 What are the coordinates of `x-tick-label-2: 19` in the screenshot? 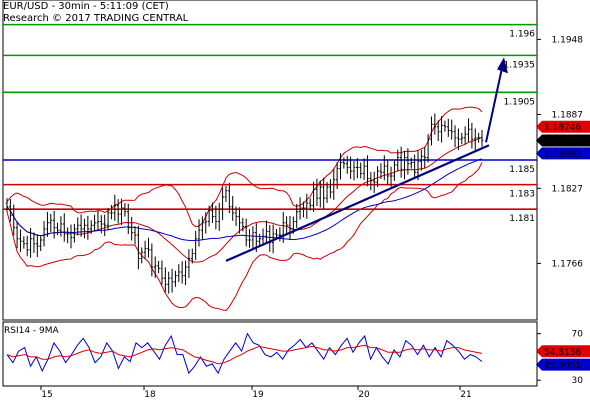 It's located at (258, 395).